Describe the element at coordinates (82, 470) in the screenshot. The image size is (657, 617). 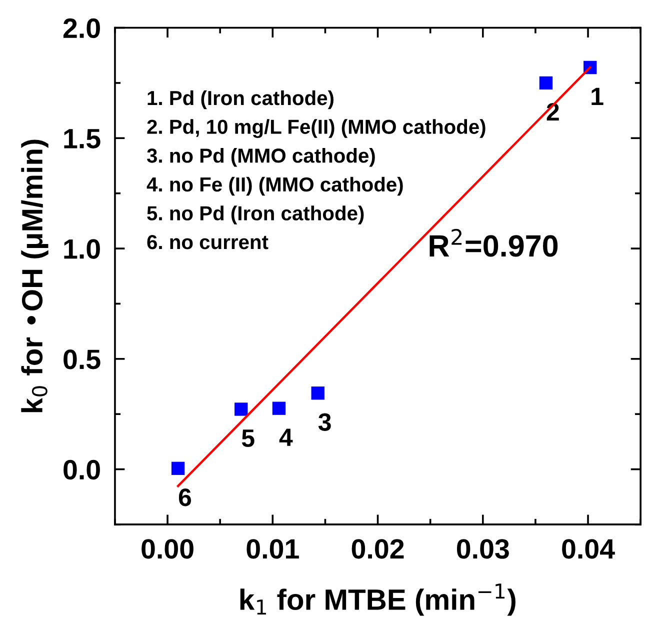
I see `y-tick-label: 0.0` at that location.